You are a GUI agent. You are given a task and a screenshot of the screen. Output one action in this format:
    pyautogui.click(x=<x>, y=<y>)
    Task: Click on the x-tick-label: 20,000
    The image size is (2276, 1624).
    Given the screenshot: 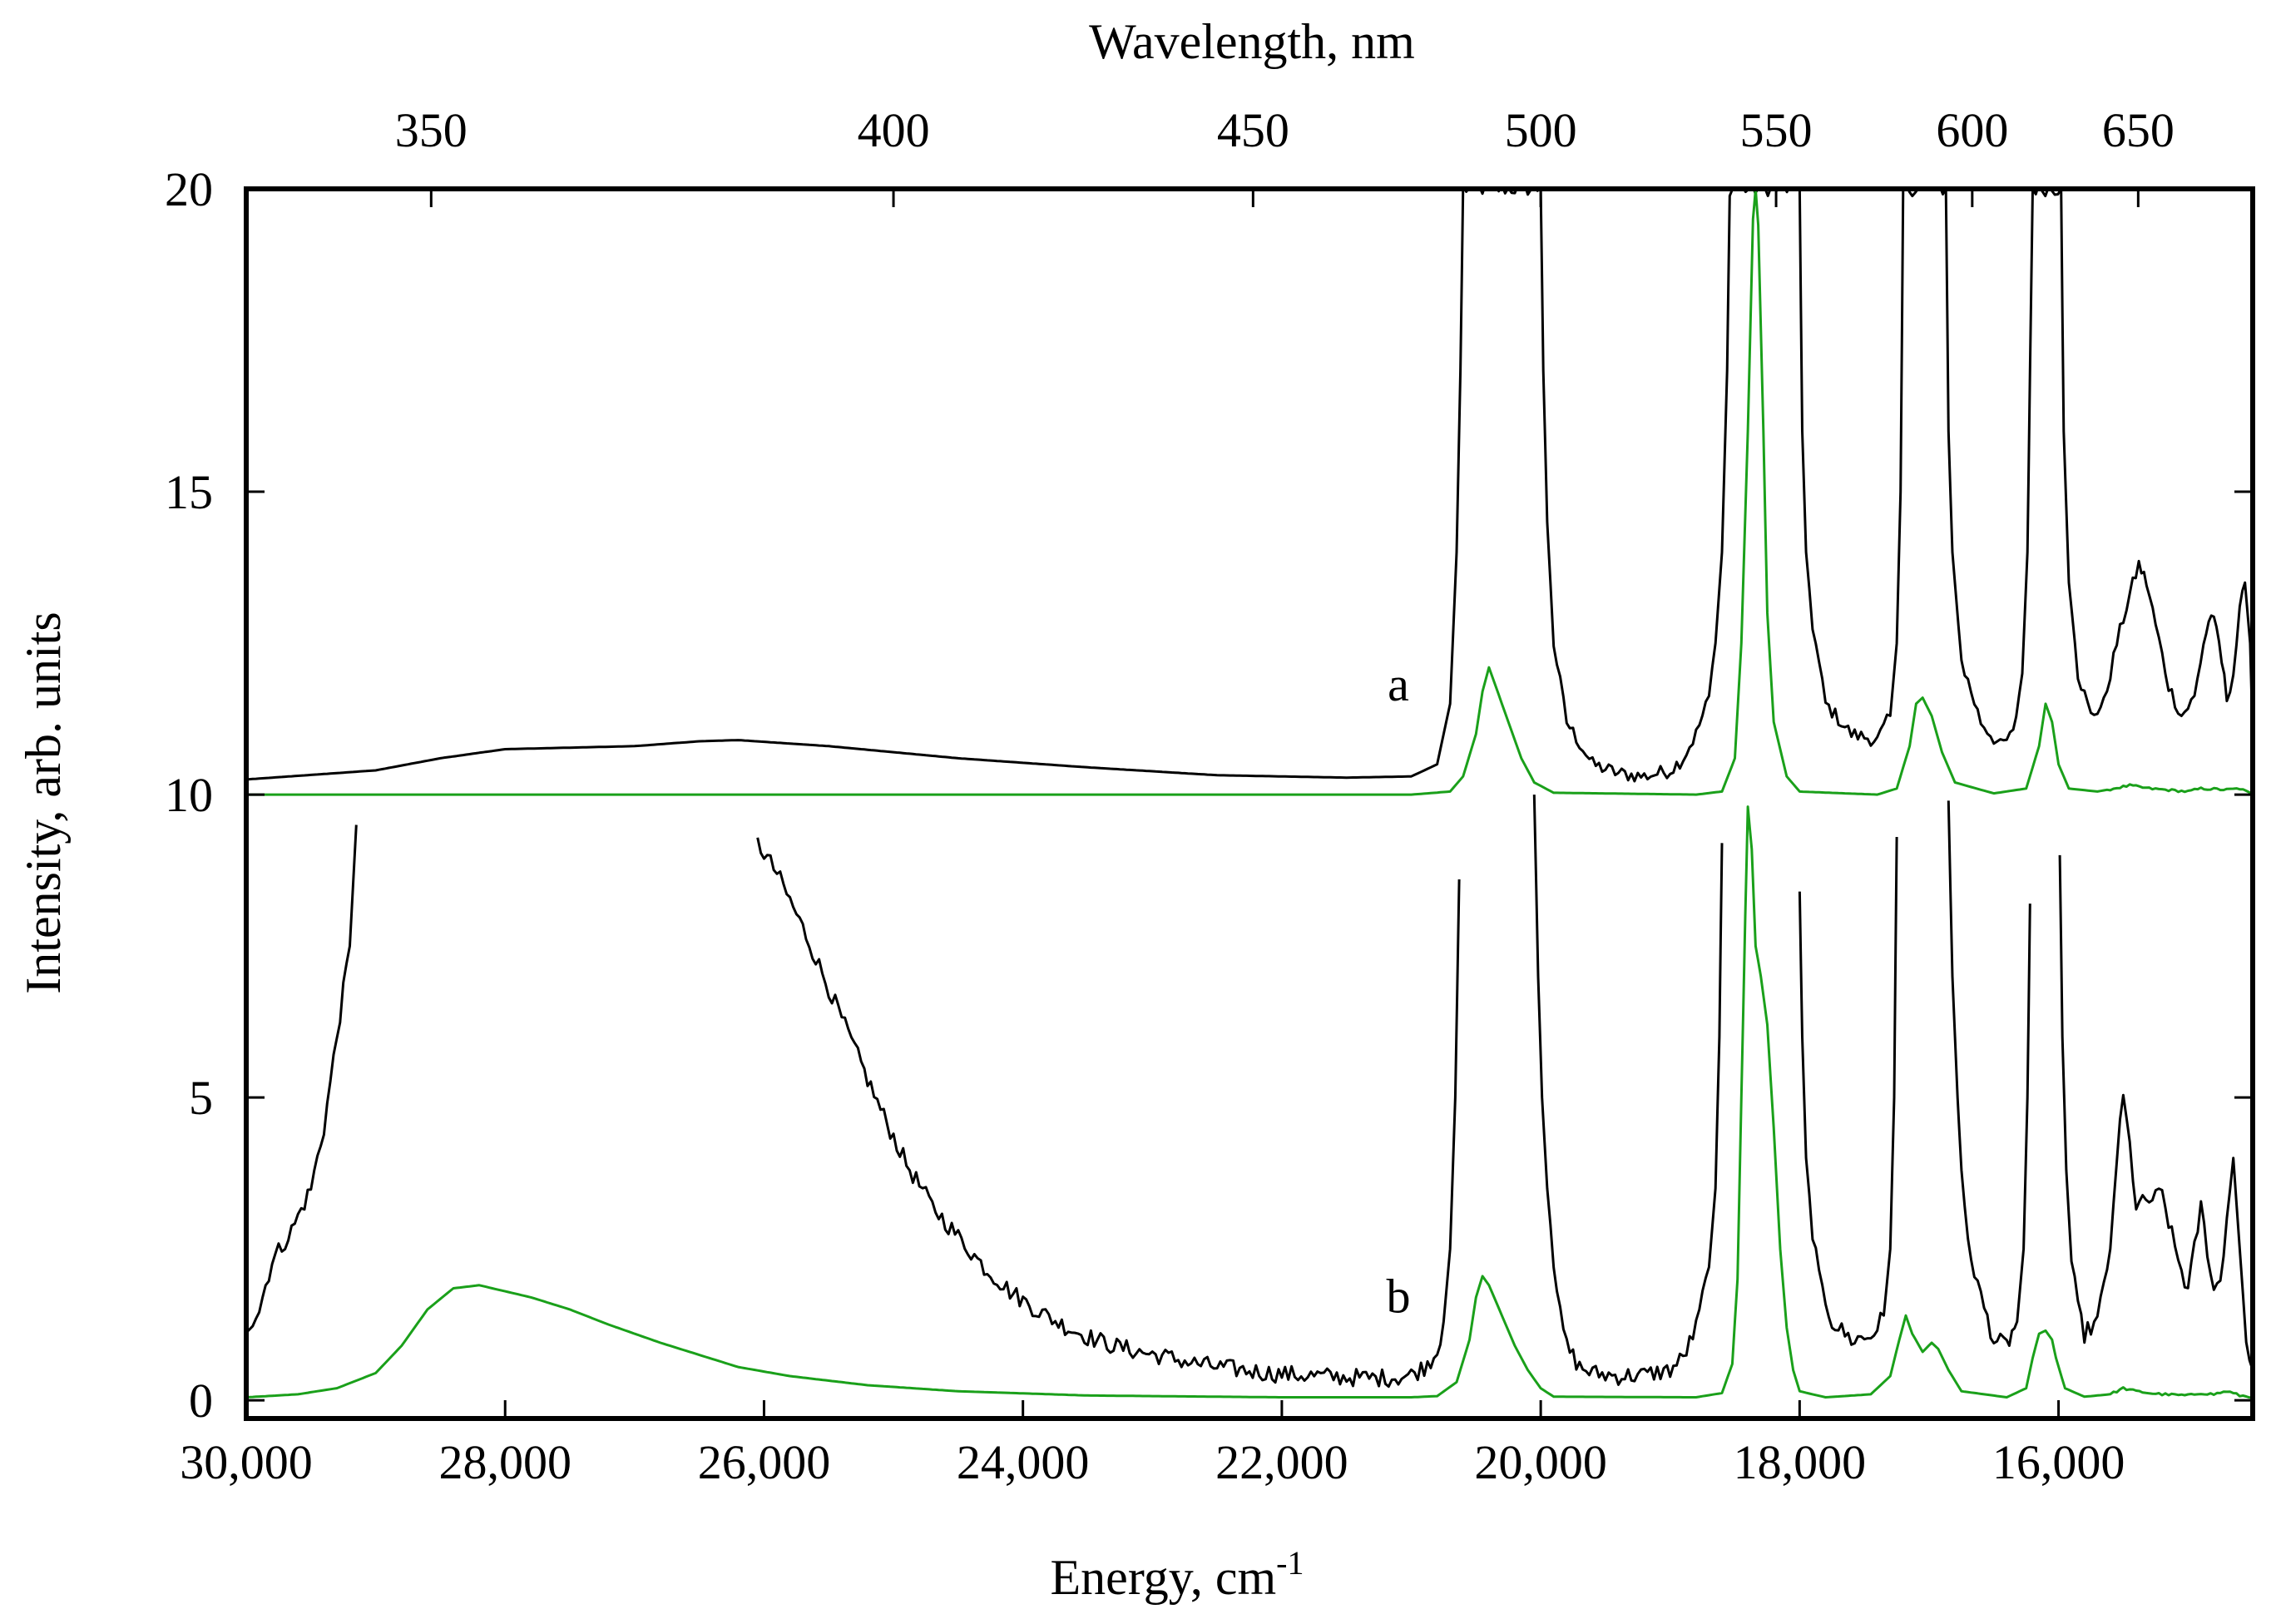 What is the action you would take?
    pyautogui.click(x=1540, y=1462)
    